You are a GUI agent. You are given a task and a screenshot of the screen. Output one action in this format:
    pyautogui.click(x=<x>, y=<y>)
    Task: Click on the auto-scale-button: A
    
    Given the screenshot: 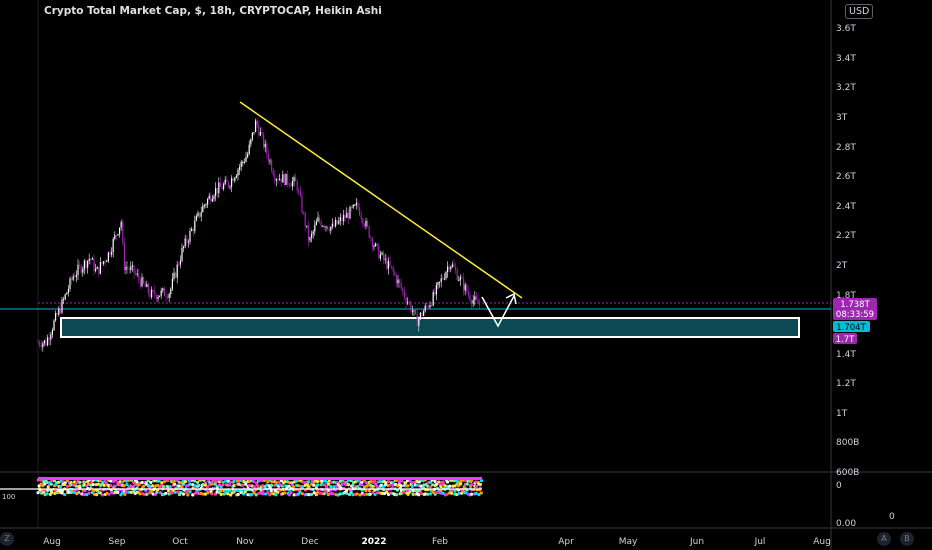 What is the action you would take?
    pyautogui.click(x=884, y=539)
    